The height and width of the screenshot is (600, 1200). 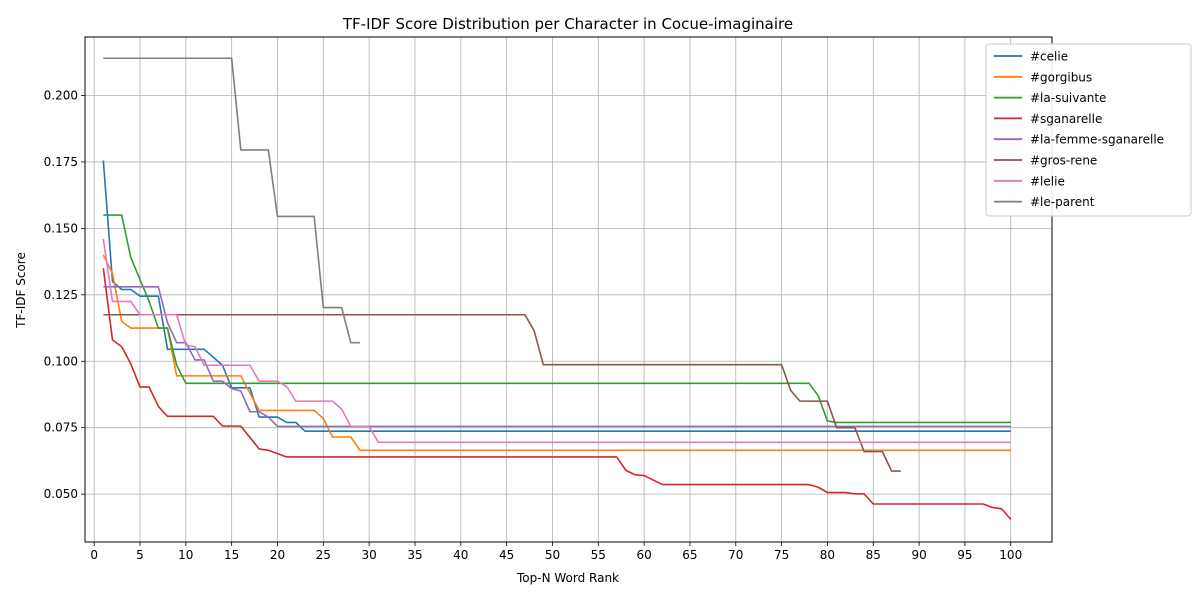 What do you see at coordinates (827, 555) in the screenshot?
I see `x-tick-label: 80` at bounding box center [827, 555].